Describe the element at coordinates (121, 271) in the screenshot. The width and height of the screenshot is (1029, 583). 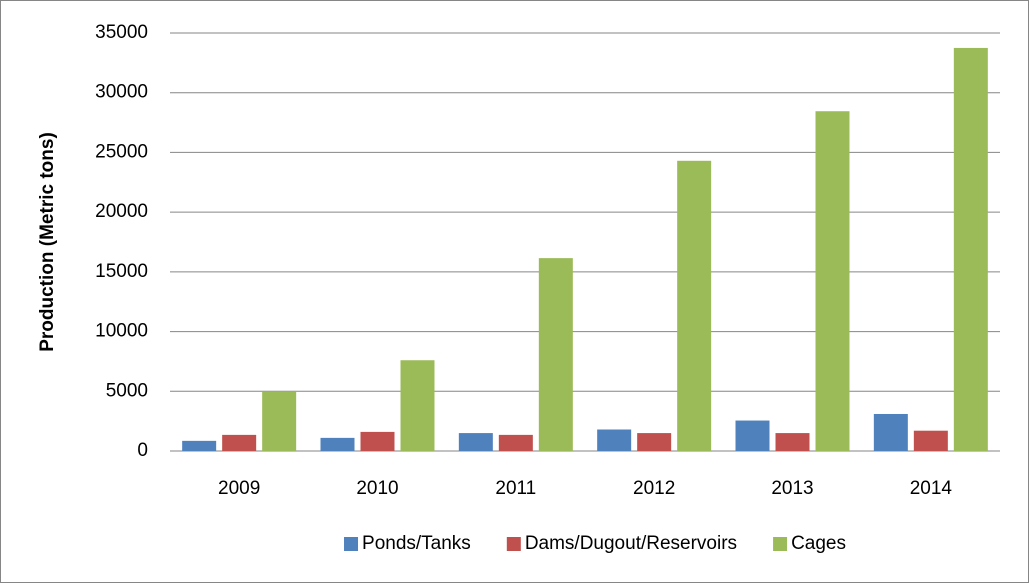
I see `y-tick-label: 15000` at that location.